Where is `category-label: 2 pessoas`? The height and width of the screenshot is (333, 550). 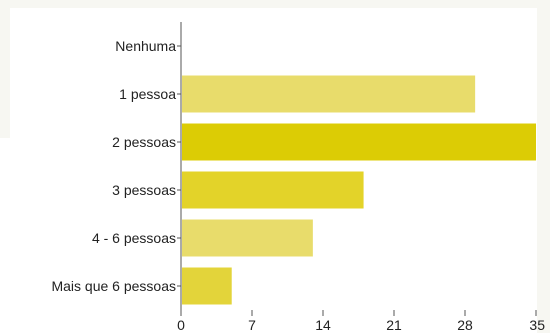
category-label: 2 pessoas is located at coordinates (144, 142).